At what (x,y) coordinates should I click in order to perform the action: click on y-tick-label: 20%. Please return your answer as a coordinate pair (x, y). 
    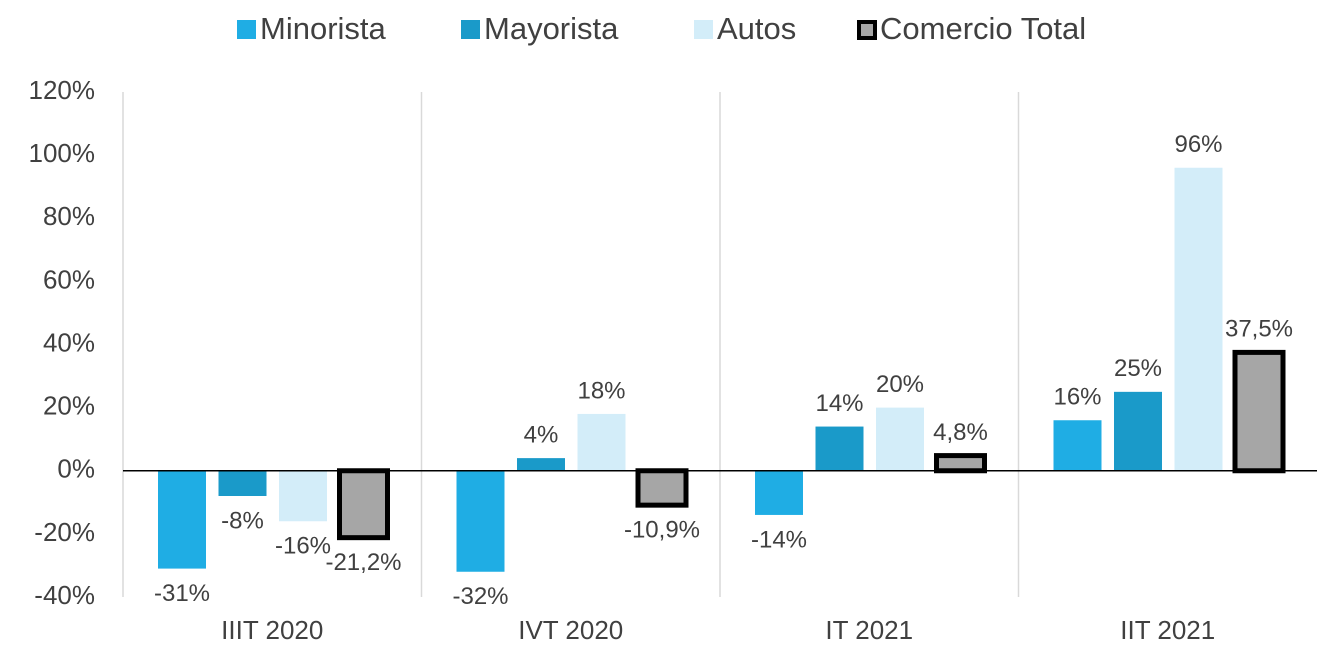
    Looking at the image, I should click on (69, 406).